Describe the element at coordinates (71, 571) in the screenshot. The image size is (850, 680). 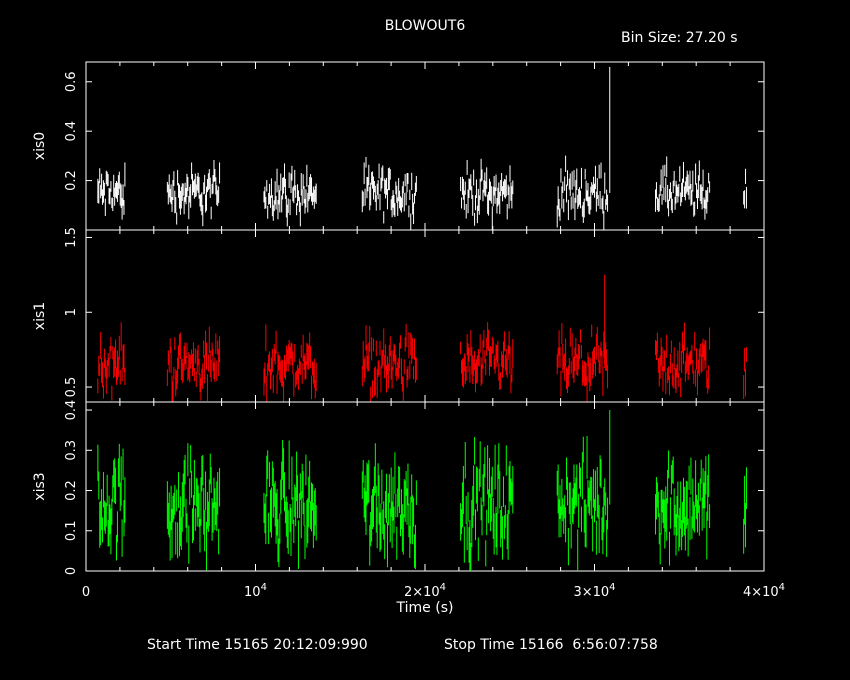
I see `y-tick-label-xis3: 0` at that location.